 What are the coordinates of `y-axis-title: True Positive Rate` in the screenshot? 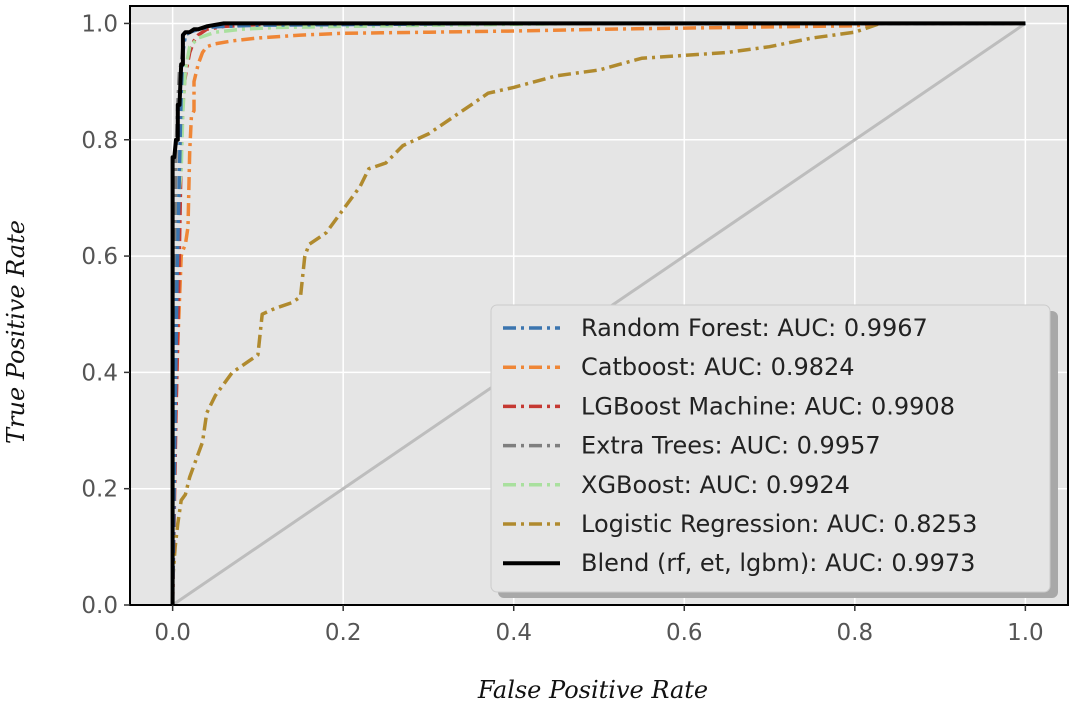 It's located at (16, 332).